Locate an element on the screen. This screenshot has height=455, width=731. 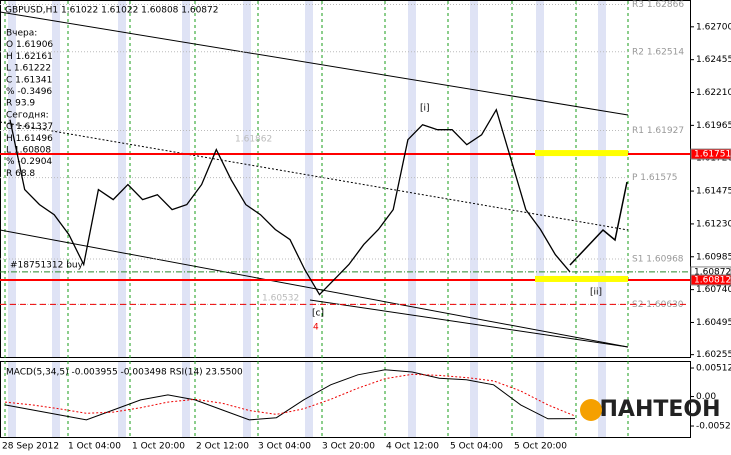
info-line: H 1.62161 is located at coordinates (29, 57).